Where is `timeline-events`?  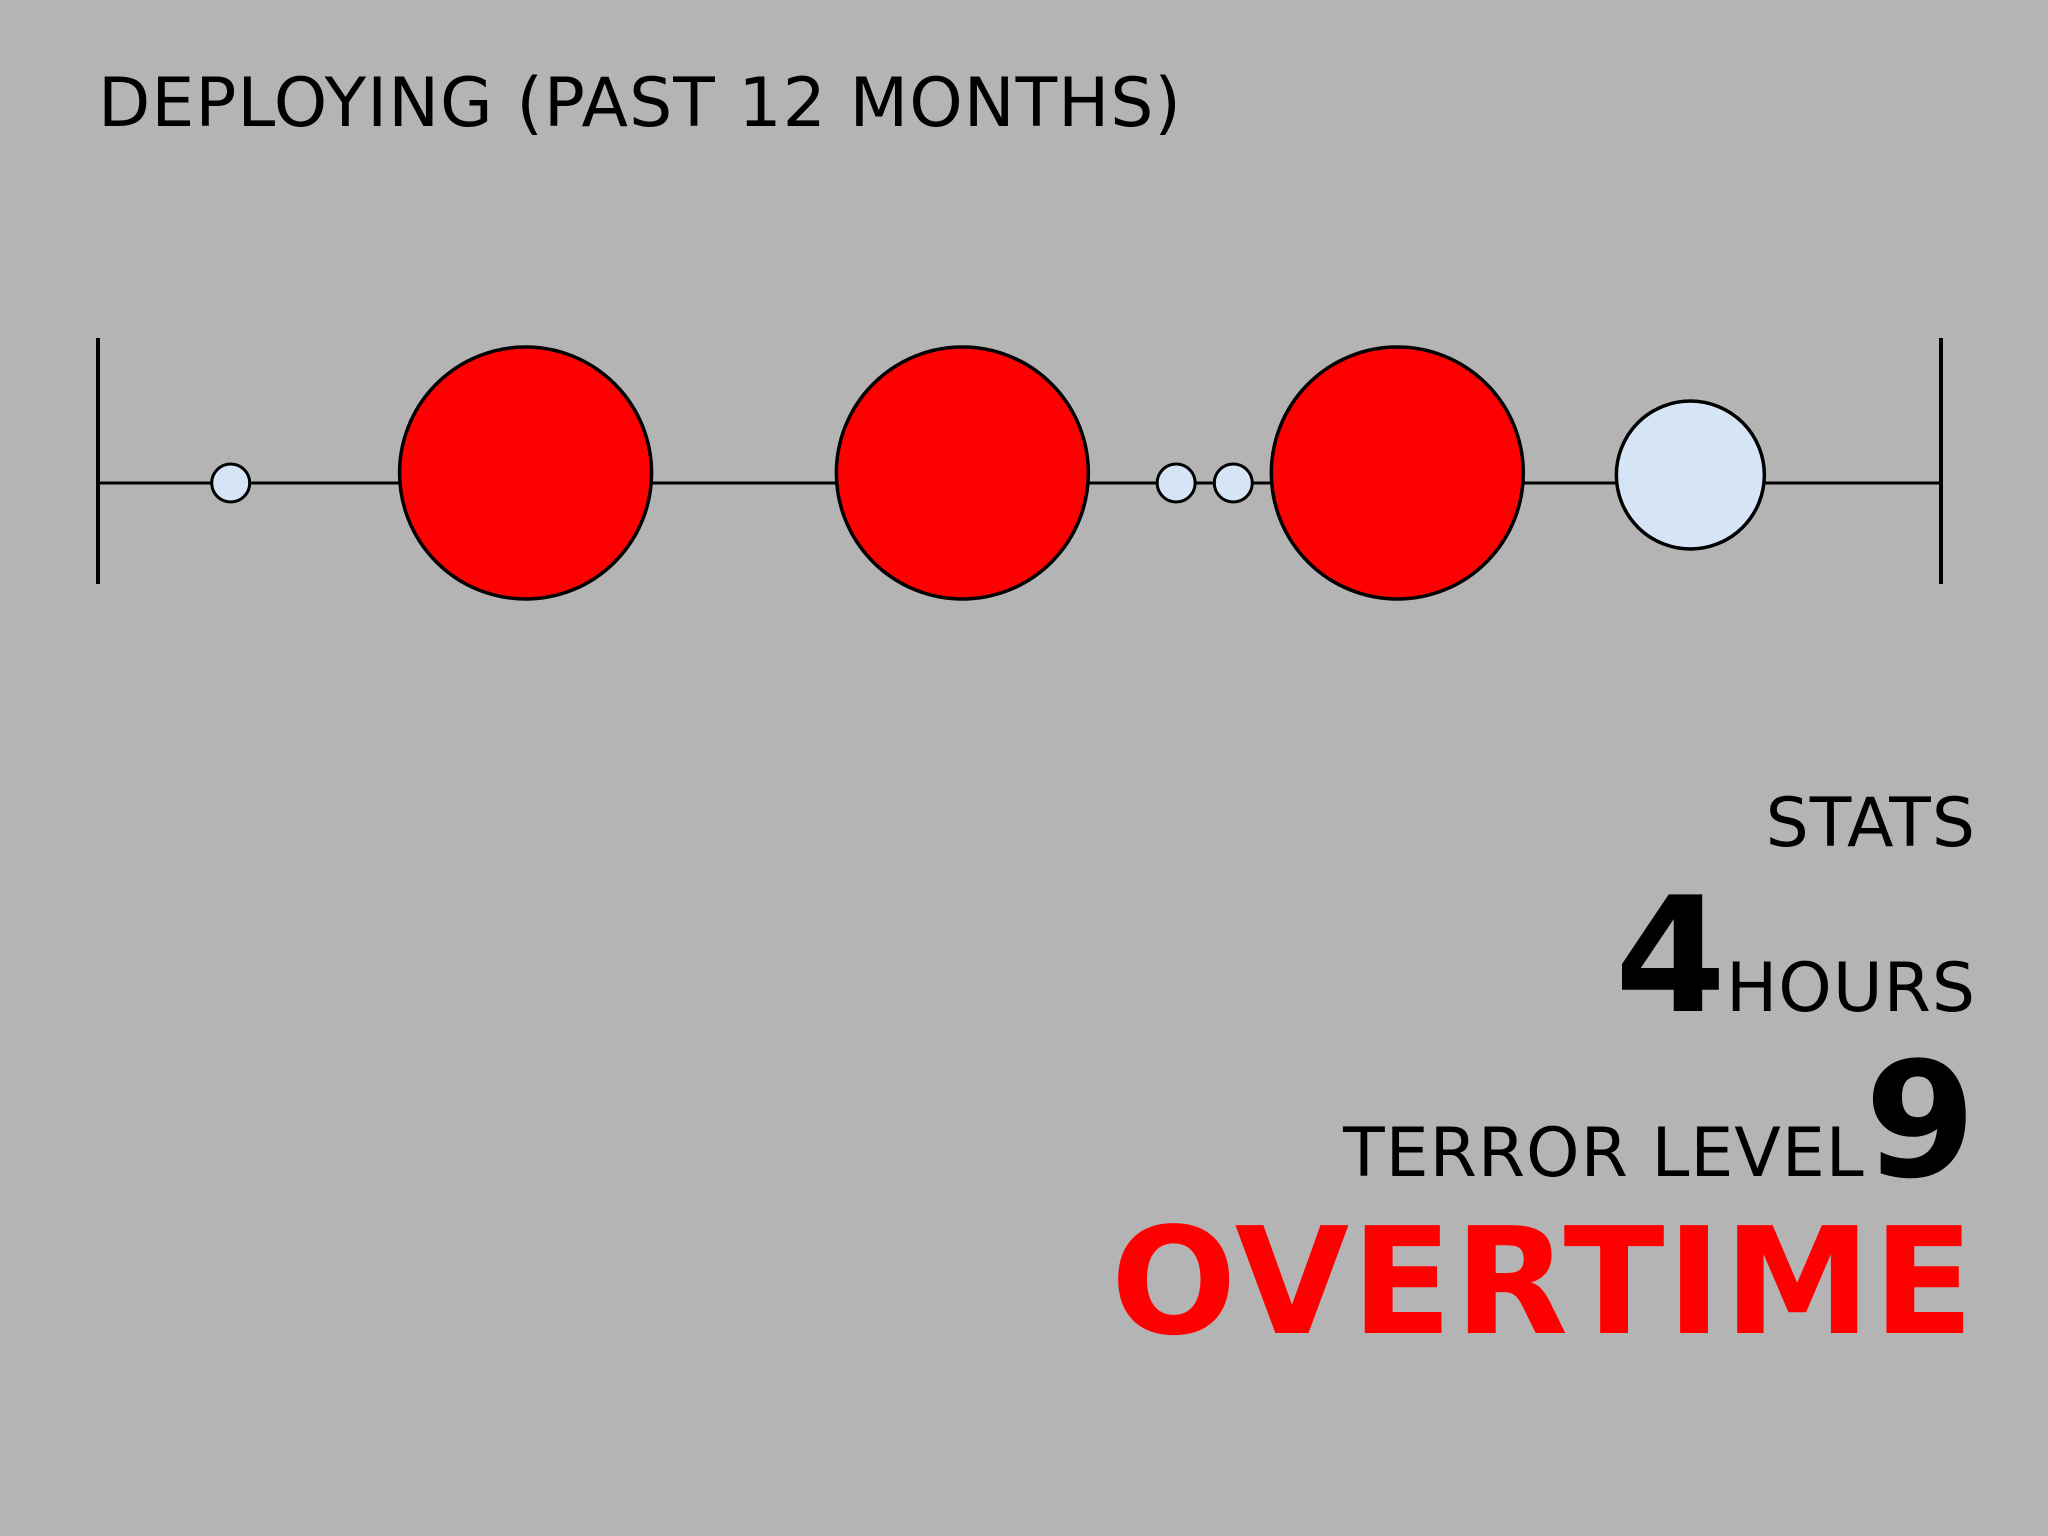
timeline-events is located at coordinates (988, 473).